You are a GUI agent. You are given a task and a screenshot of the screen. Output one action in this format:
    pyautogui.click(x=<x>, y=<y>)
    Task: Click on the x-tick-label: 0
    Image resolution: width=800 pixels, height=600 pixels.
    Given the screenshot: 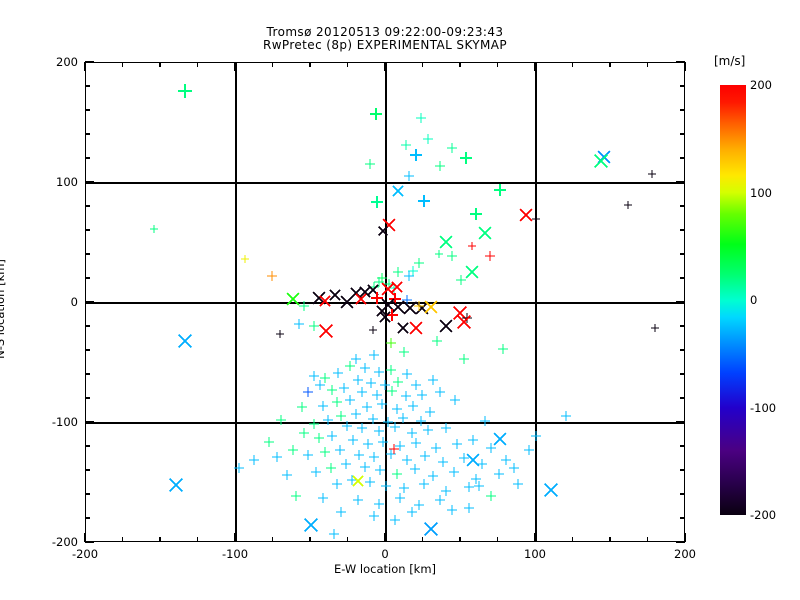 What is the action you would take?
    pyautogui.click(x=385, y=554)
    